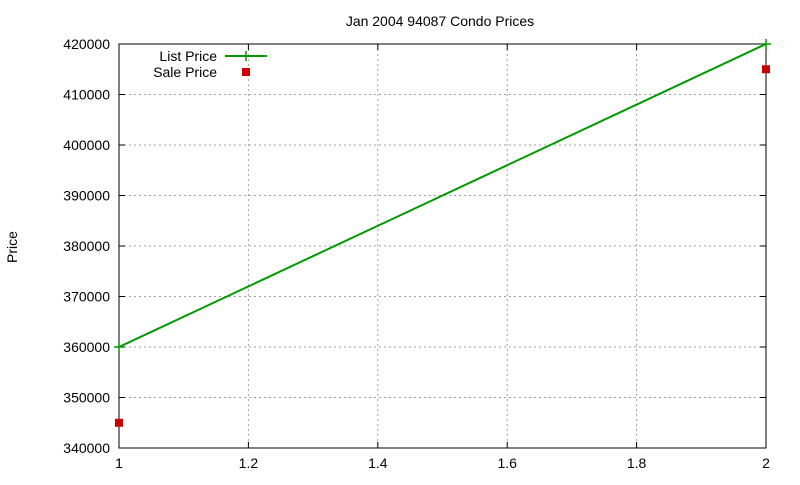  What do you see at coordinates (86, 95) in the screenshot?
I see `y-tick-label: 410000` at bounding box center [86, 95].